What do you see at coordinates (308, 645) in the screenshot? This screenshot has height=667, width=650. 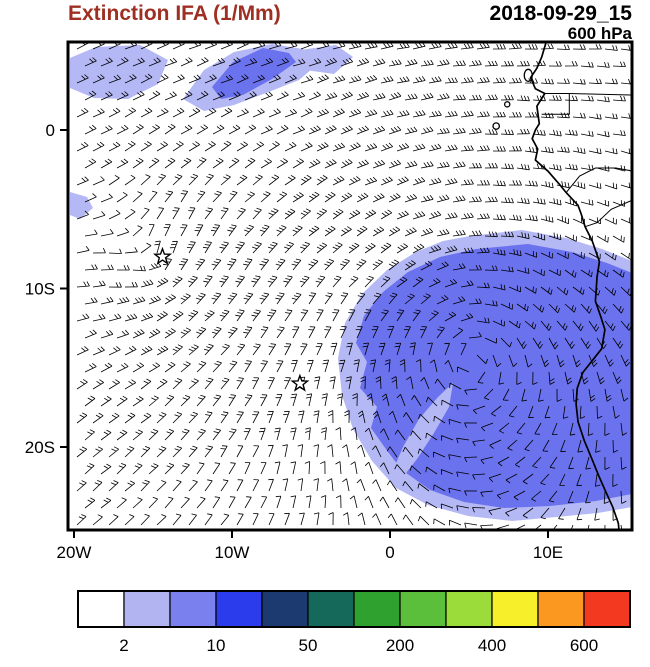 I see `colorbar-label: 50` at bounding box center [308, 645].